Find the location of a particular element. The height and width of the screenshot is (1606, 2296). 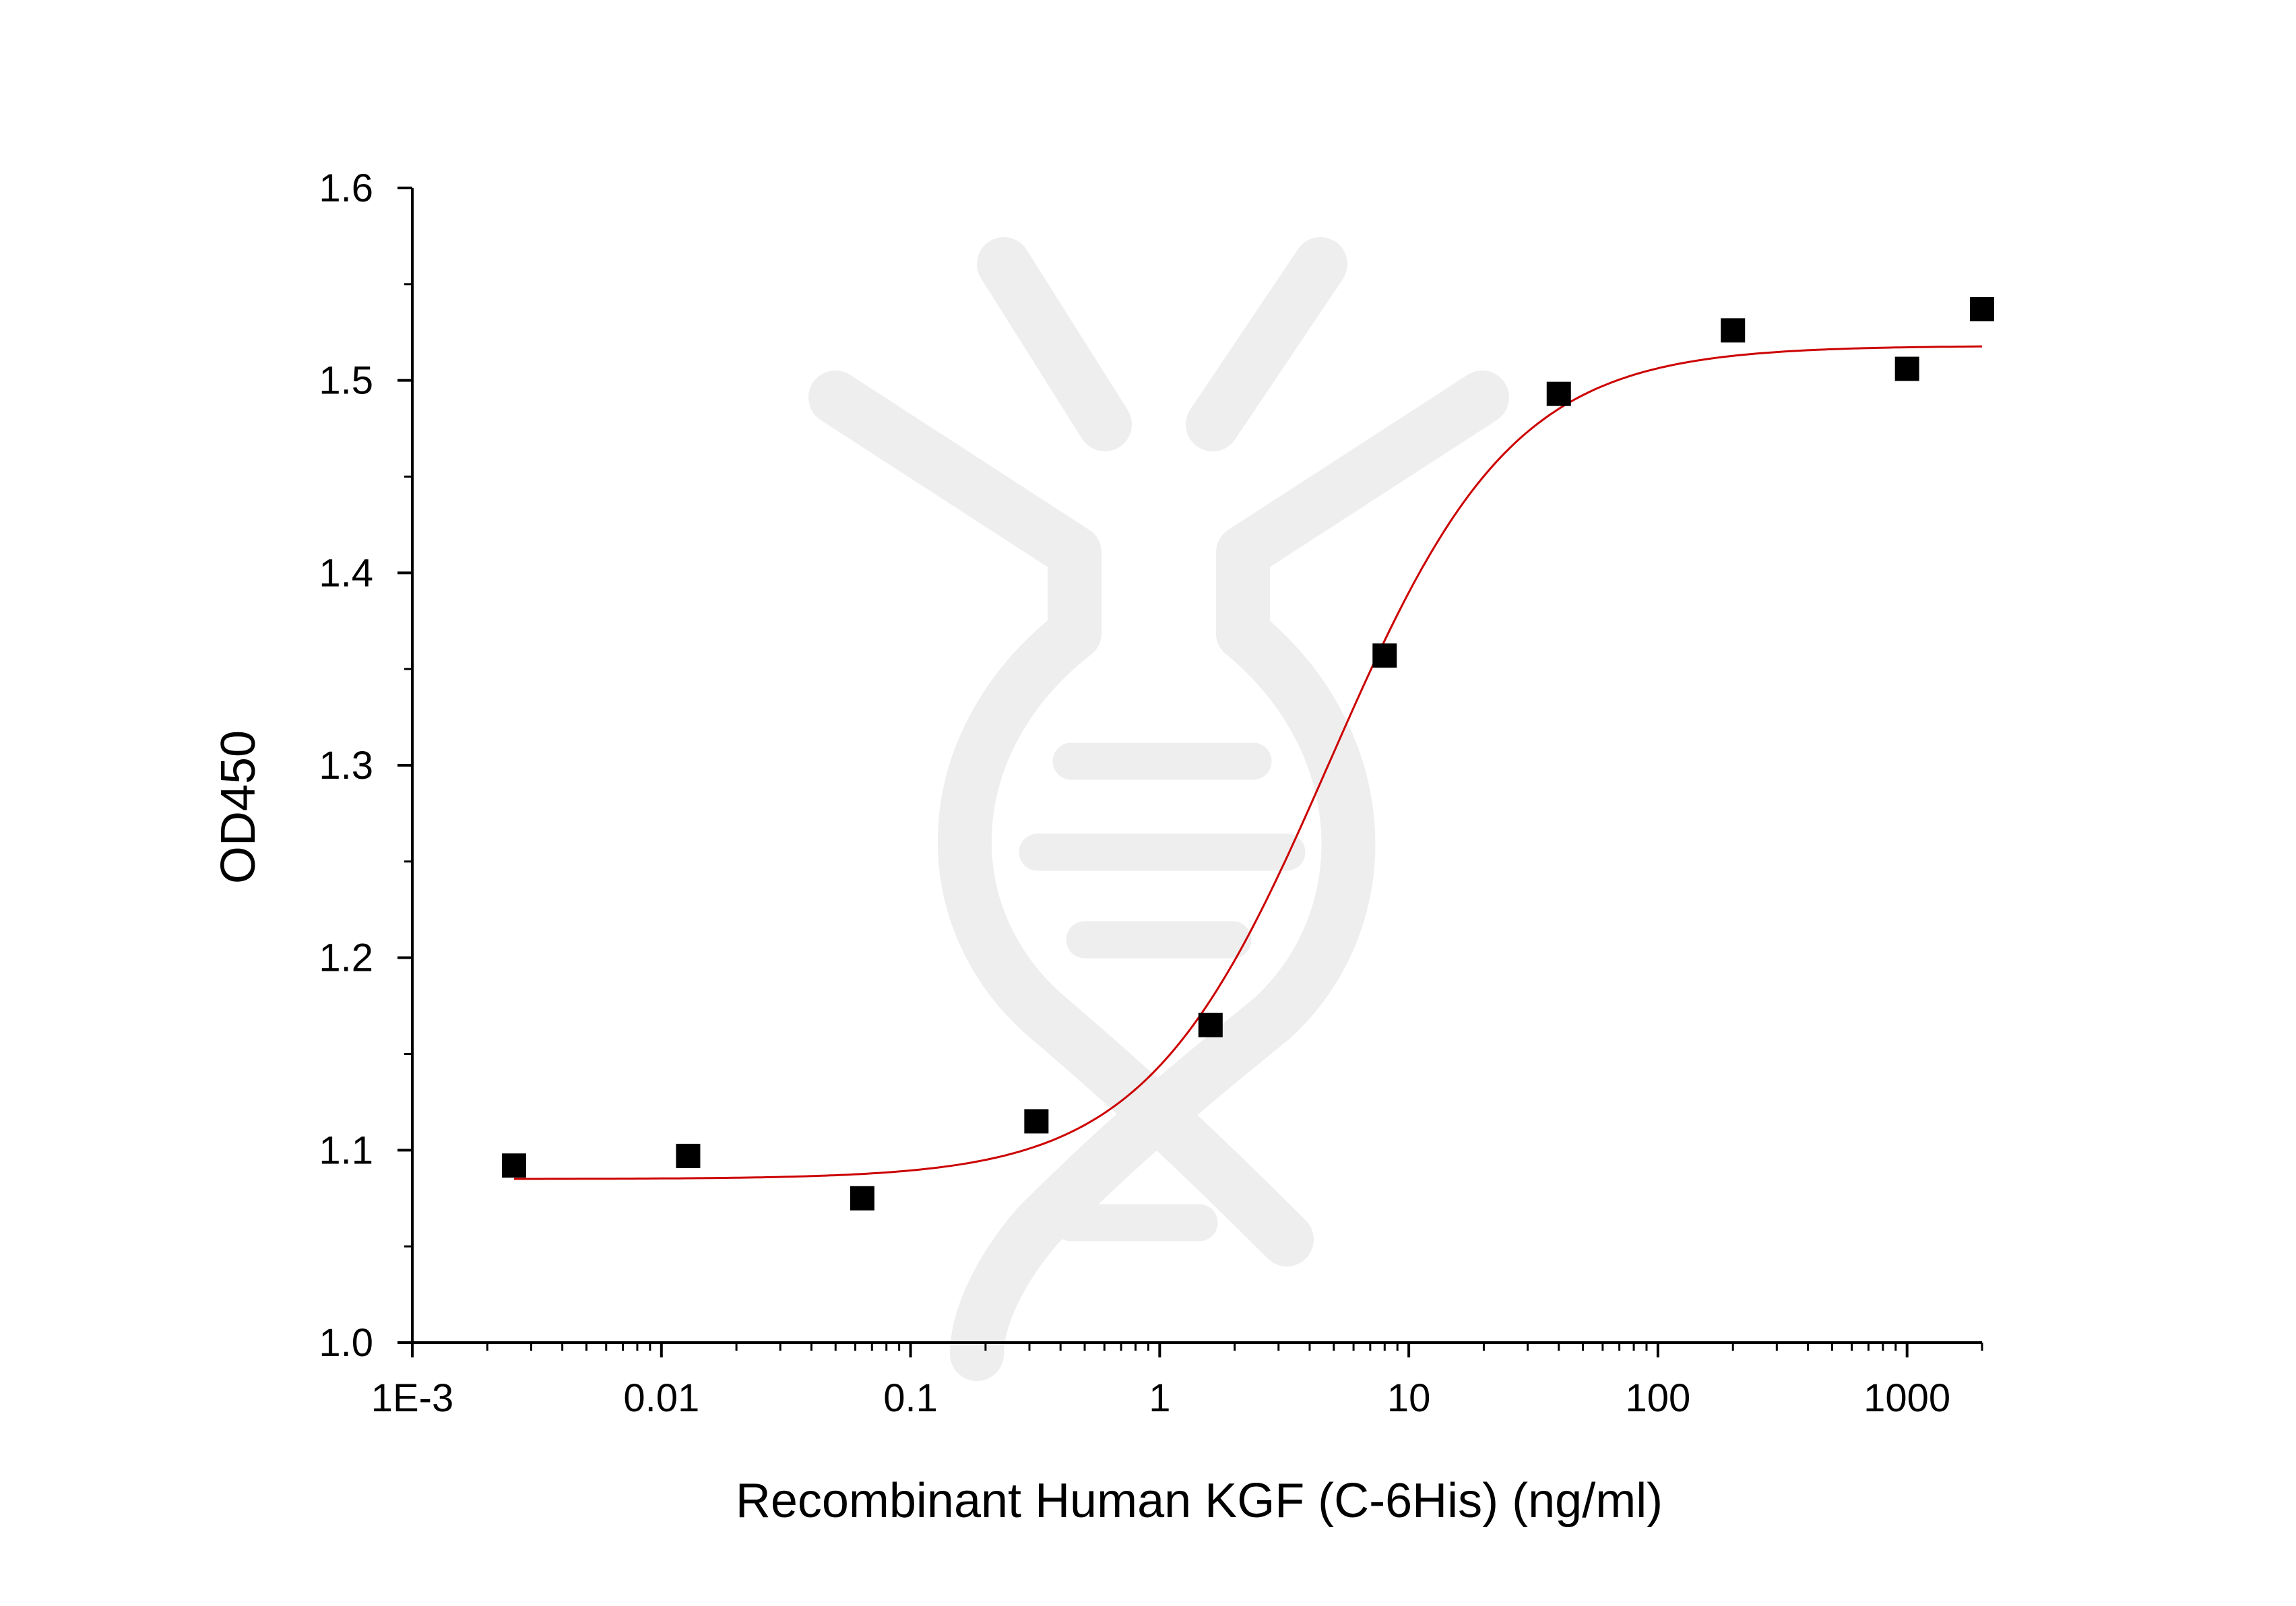

y-tick-label: 1.1 is located at coordinates (346, 1150).